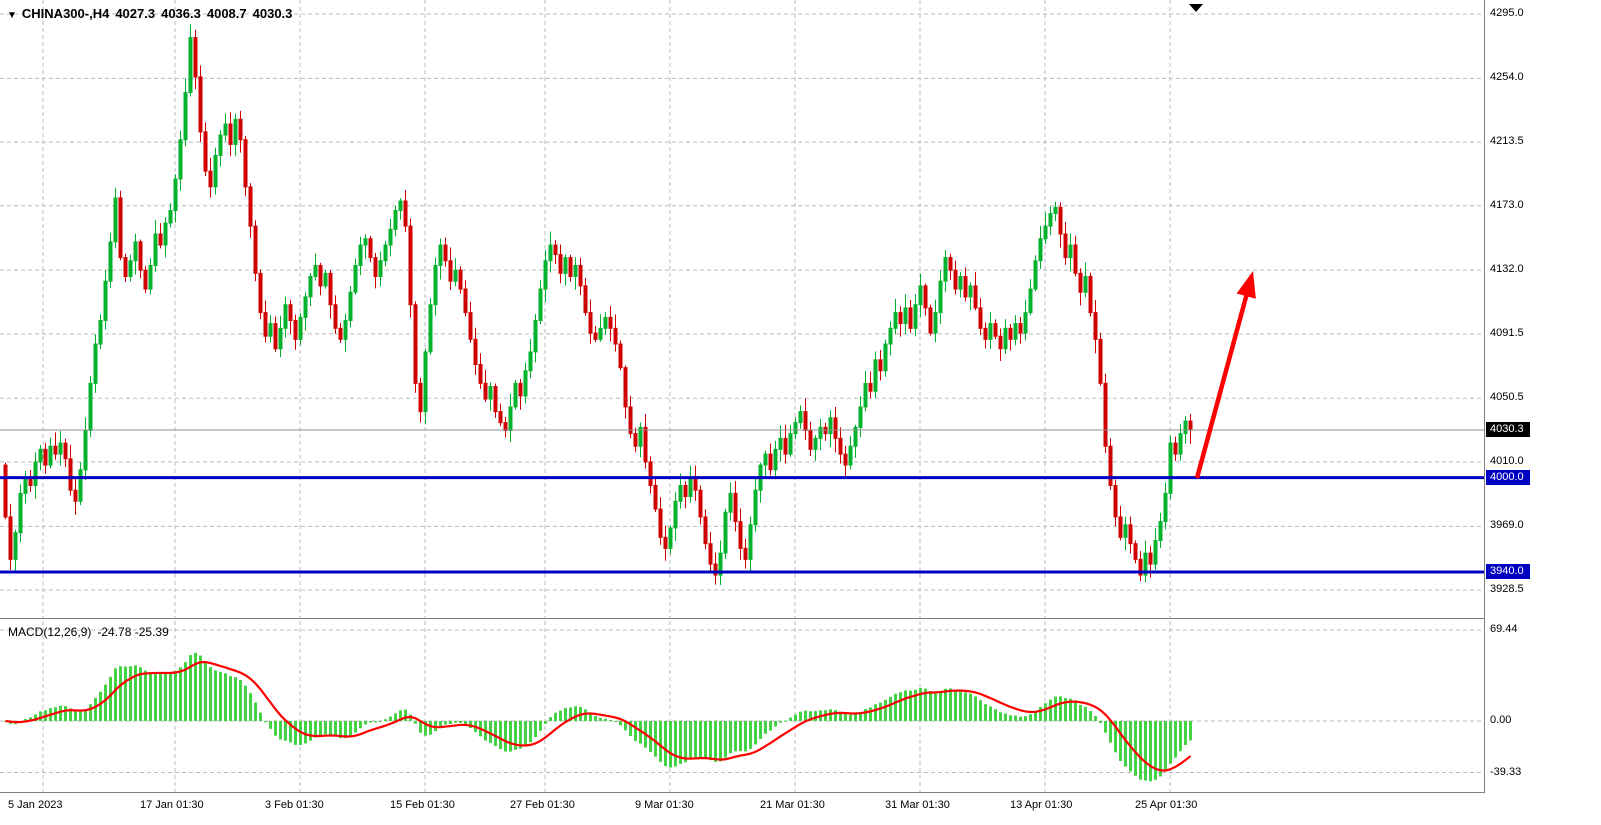  I want to click on price-axis-label: 4295.0, so click(1507, 12).